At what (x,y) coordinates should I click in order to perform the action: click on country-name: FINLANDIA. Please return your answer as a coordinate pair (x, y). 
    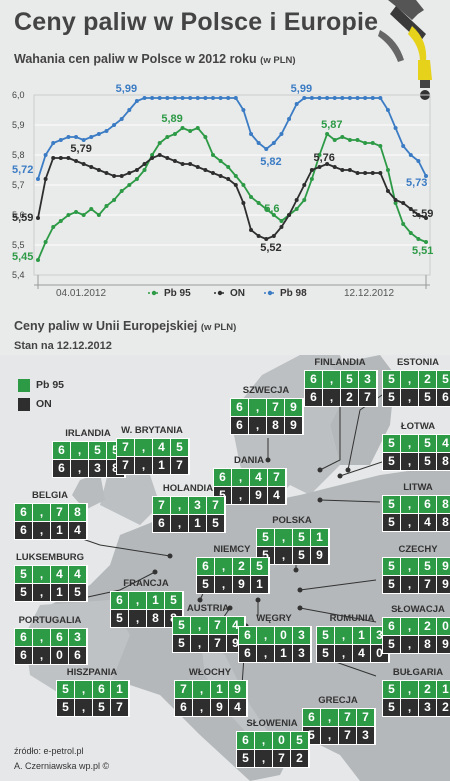
    Looking at the image, I should click on (340, 362).